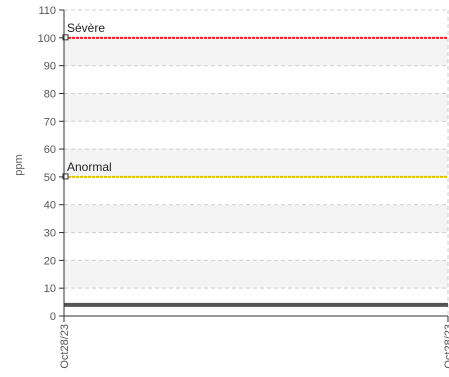  I want to click on y-axis-title: ppm, so click(19, 164).